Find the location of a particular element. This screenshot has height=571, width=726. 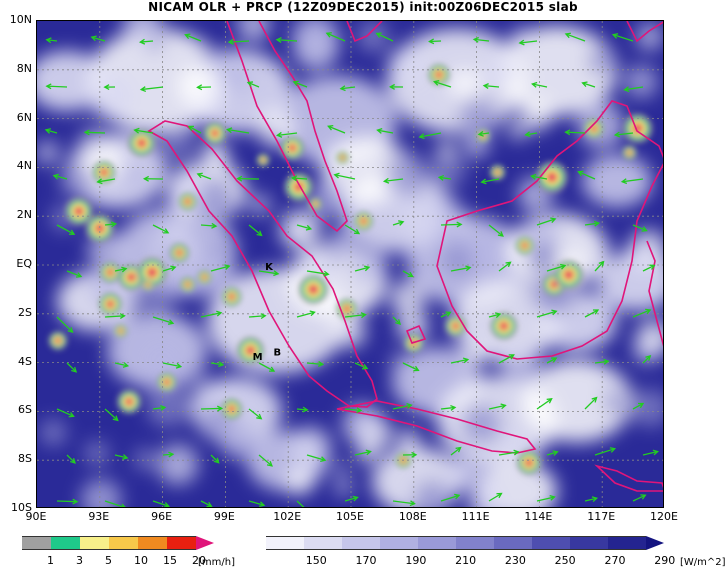

lon-label: 108E is located at coordinates (412, 516).